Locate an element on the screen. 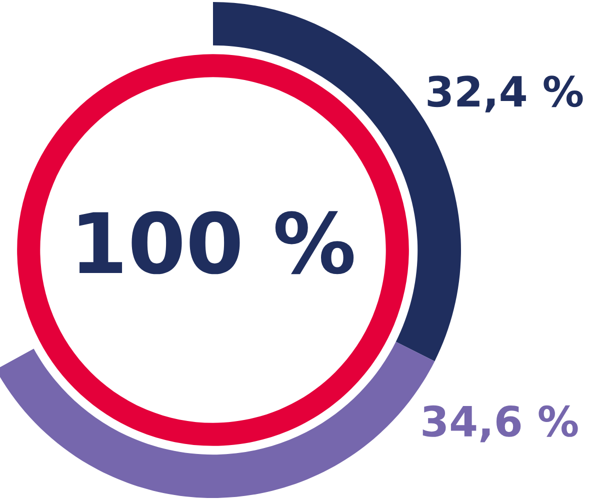  data-label: 32,4 % is located at coordinates (505, 94).